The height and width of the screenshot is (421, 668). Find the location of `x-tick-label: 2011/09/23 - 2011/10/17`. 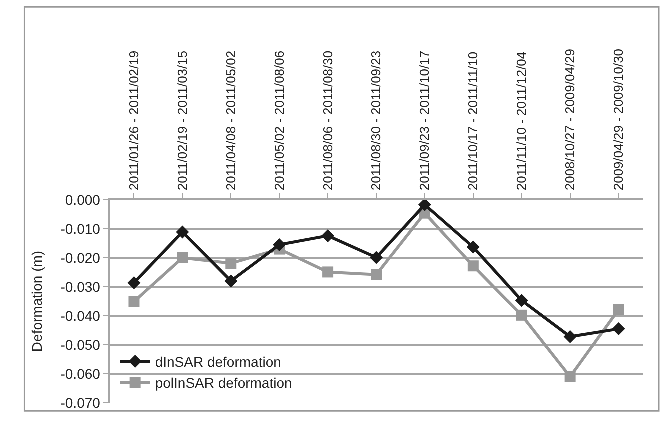

x-tick-label: 2011/09/23 - 2011/10/17 is located at coordinates (424, 120).